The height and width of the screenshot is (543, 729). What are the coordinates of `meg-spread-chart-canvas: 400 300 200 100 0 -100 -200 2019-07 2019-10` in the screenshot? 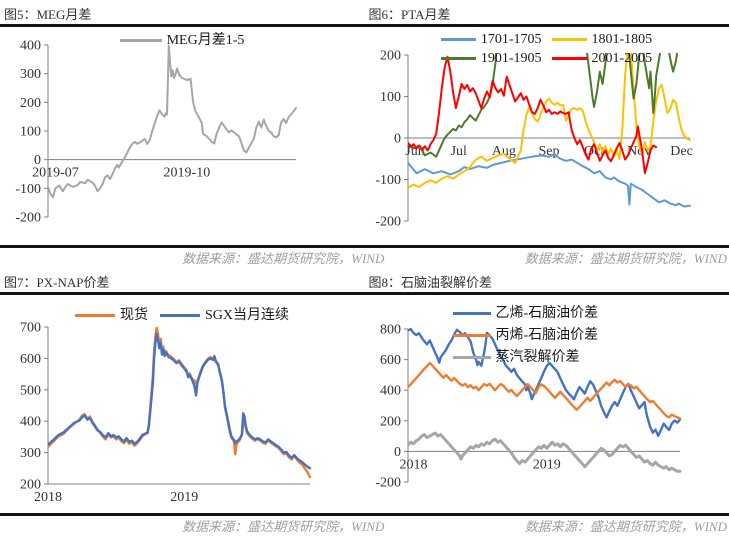 It's located at (156, 132).